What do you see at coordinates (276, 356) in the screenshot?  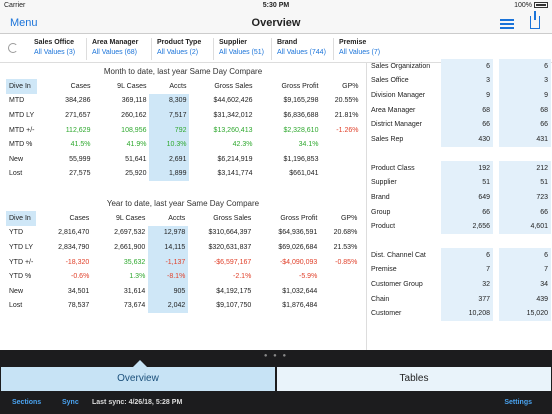 I see `page-dots: ● ● ●` at bounding box center [276, 356].